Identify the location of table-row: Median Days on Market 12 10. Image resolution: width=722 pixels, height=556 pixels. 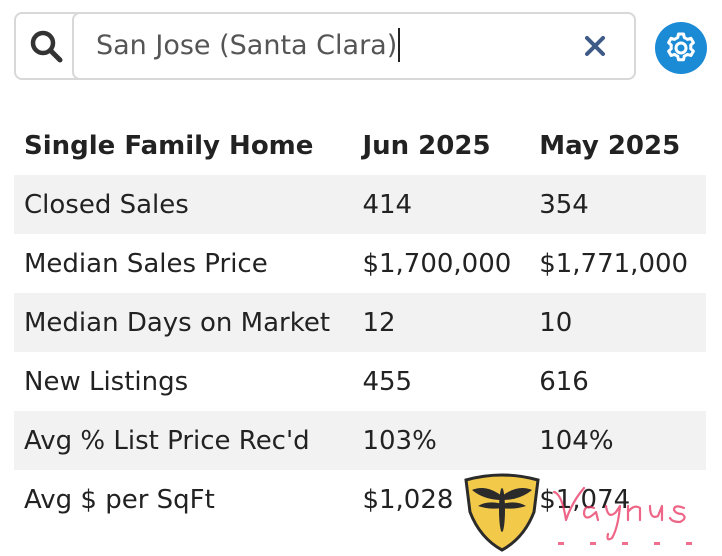
(360, 322).